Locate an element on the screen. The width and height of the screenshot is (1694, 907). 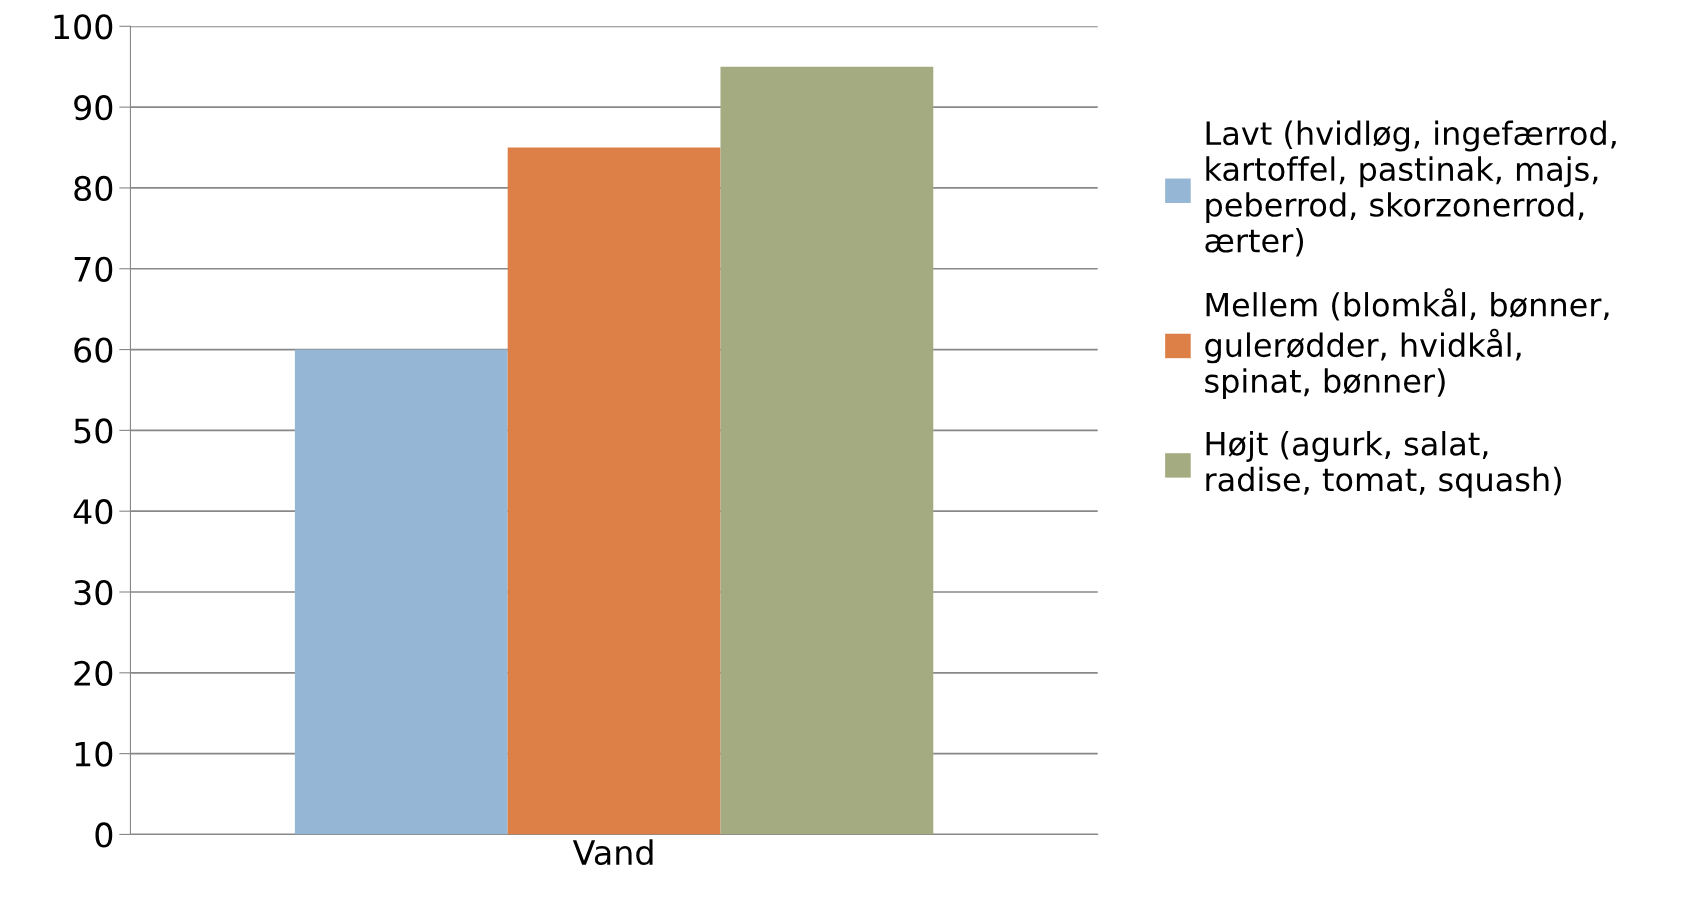
y-tick-label: 90 is located at coordinates (93, 108).